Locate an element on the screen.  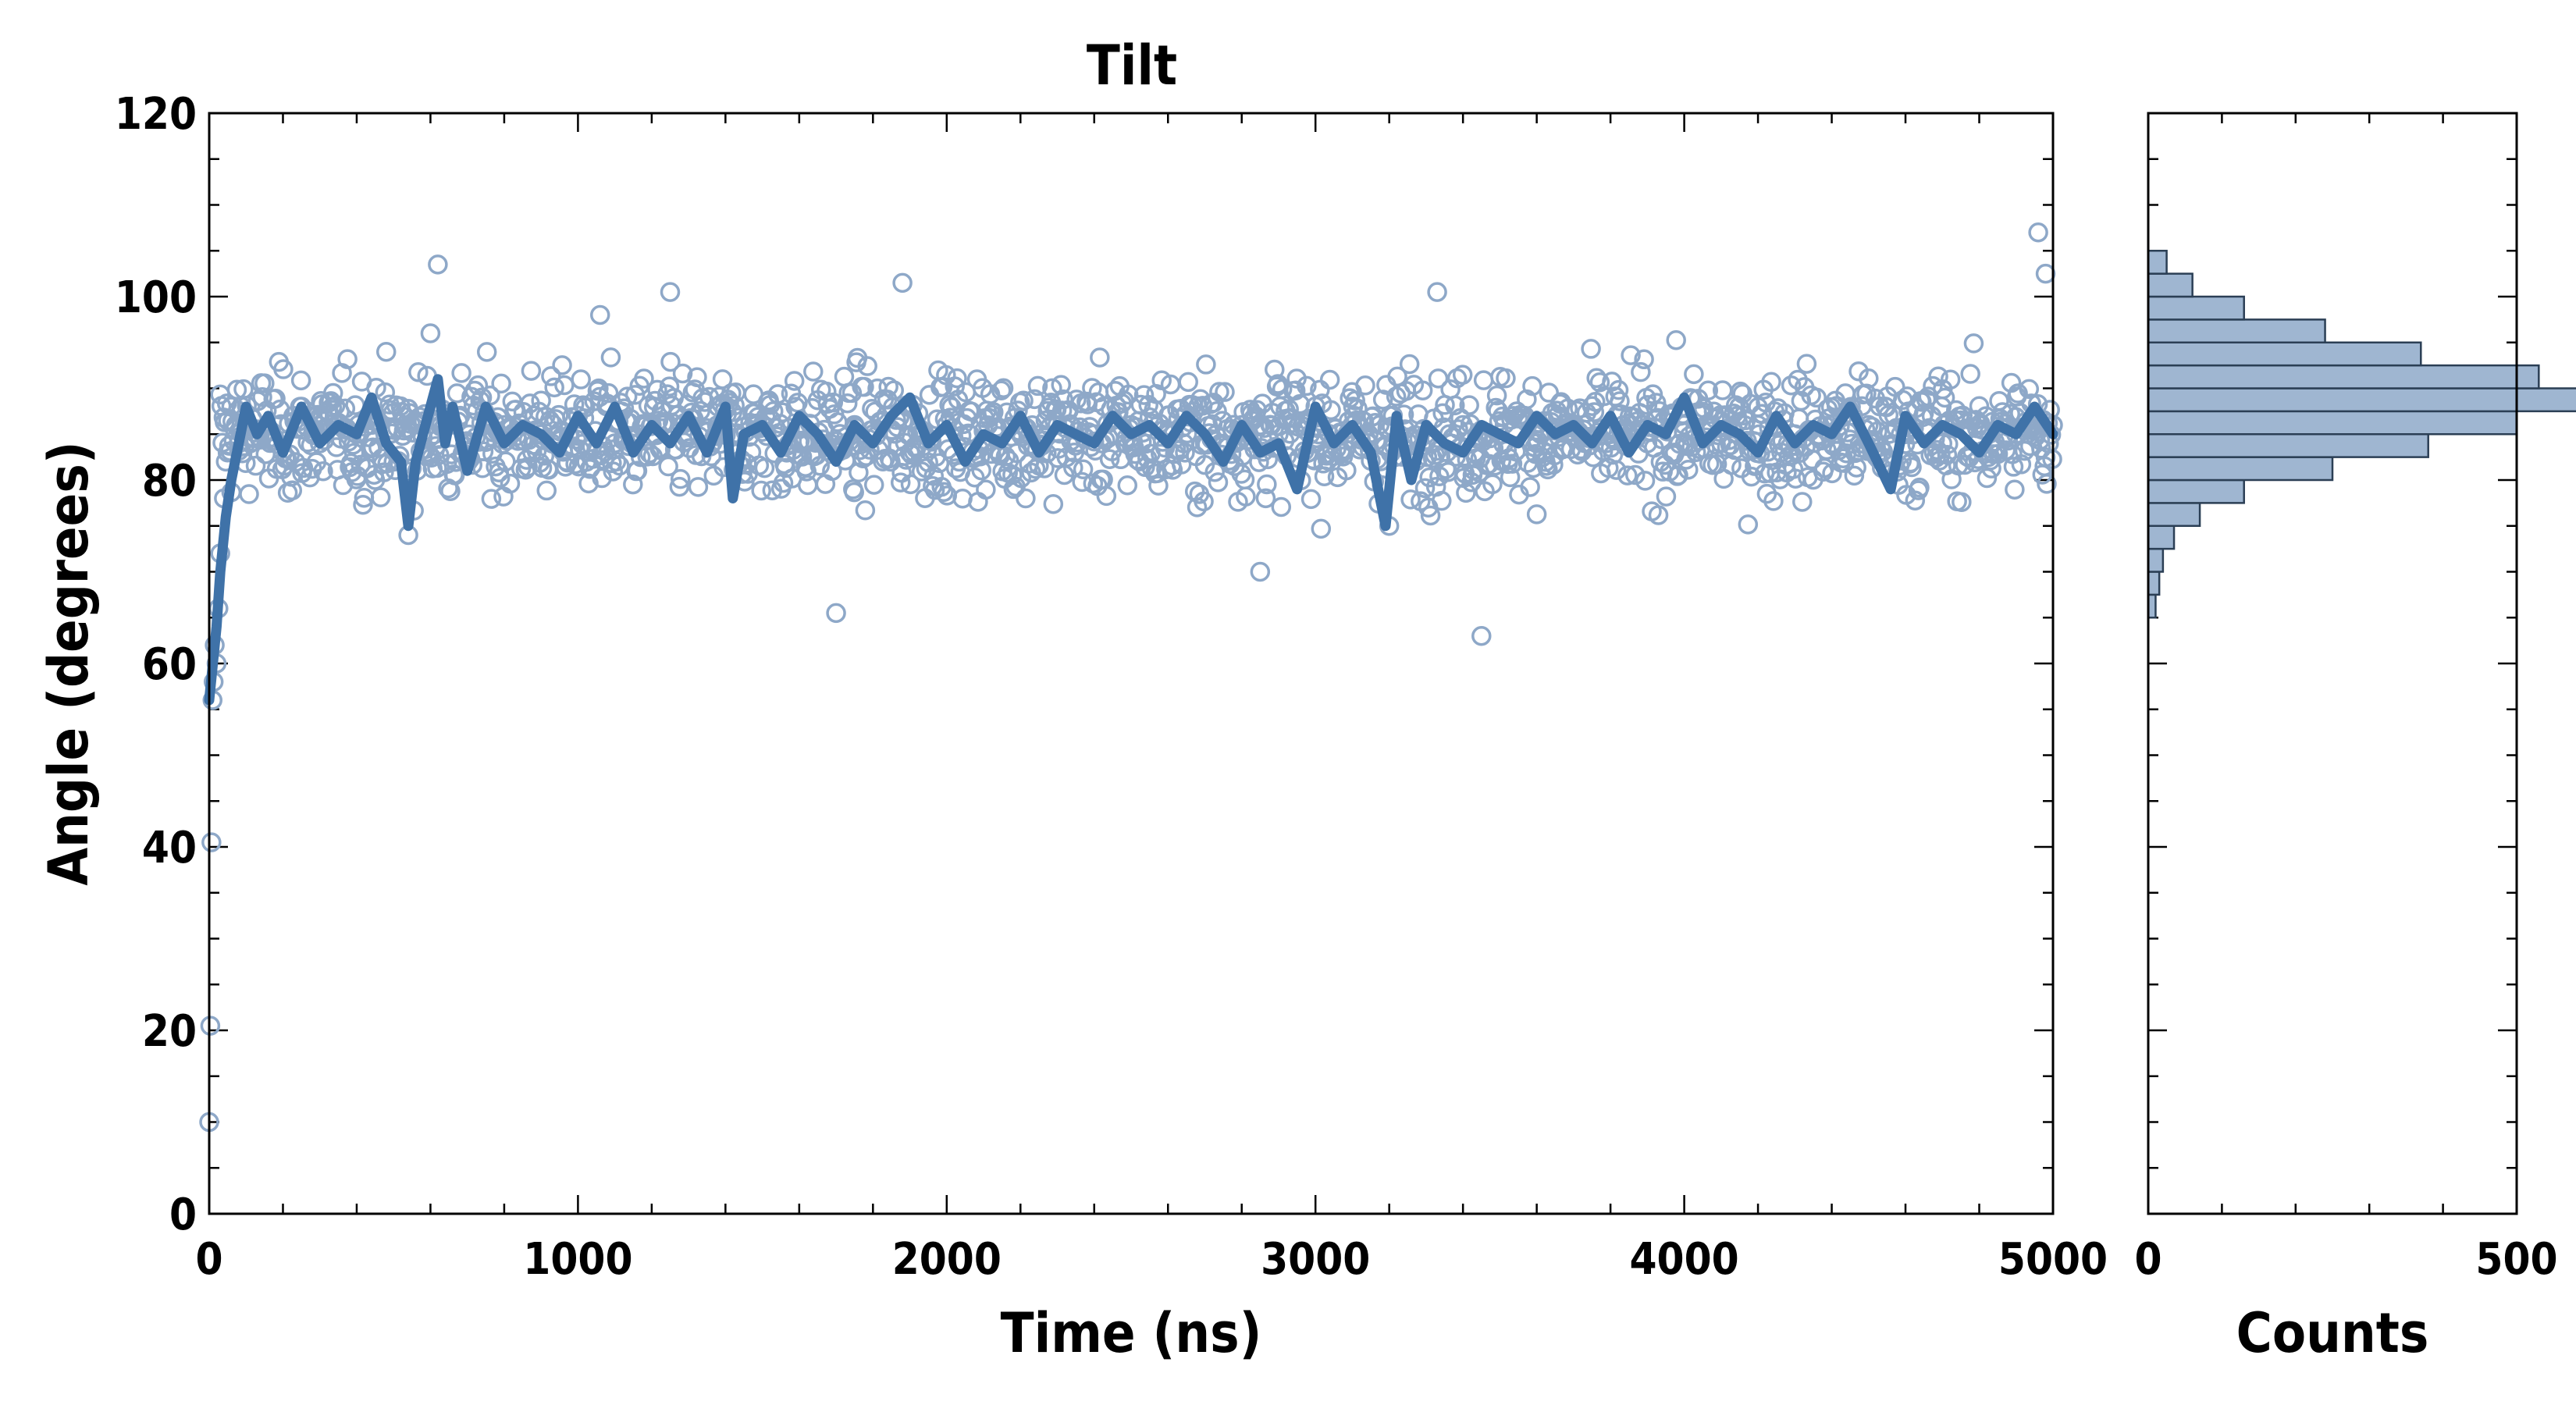
x-tick-label: 1000 is located at coordinates (577, 1259).